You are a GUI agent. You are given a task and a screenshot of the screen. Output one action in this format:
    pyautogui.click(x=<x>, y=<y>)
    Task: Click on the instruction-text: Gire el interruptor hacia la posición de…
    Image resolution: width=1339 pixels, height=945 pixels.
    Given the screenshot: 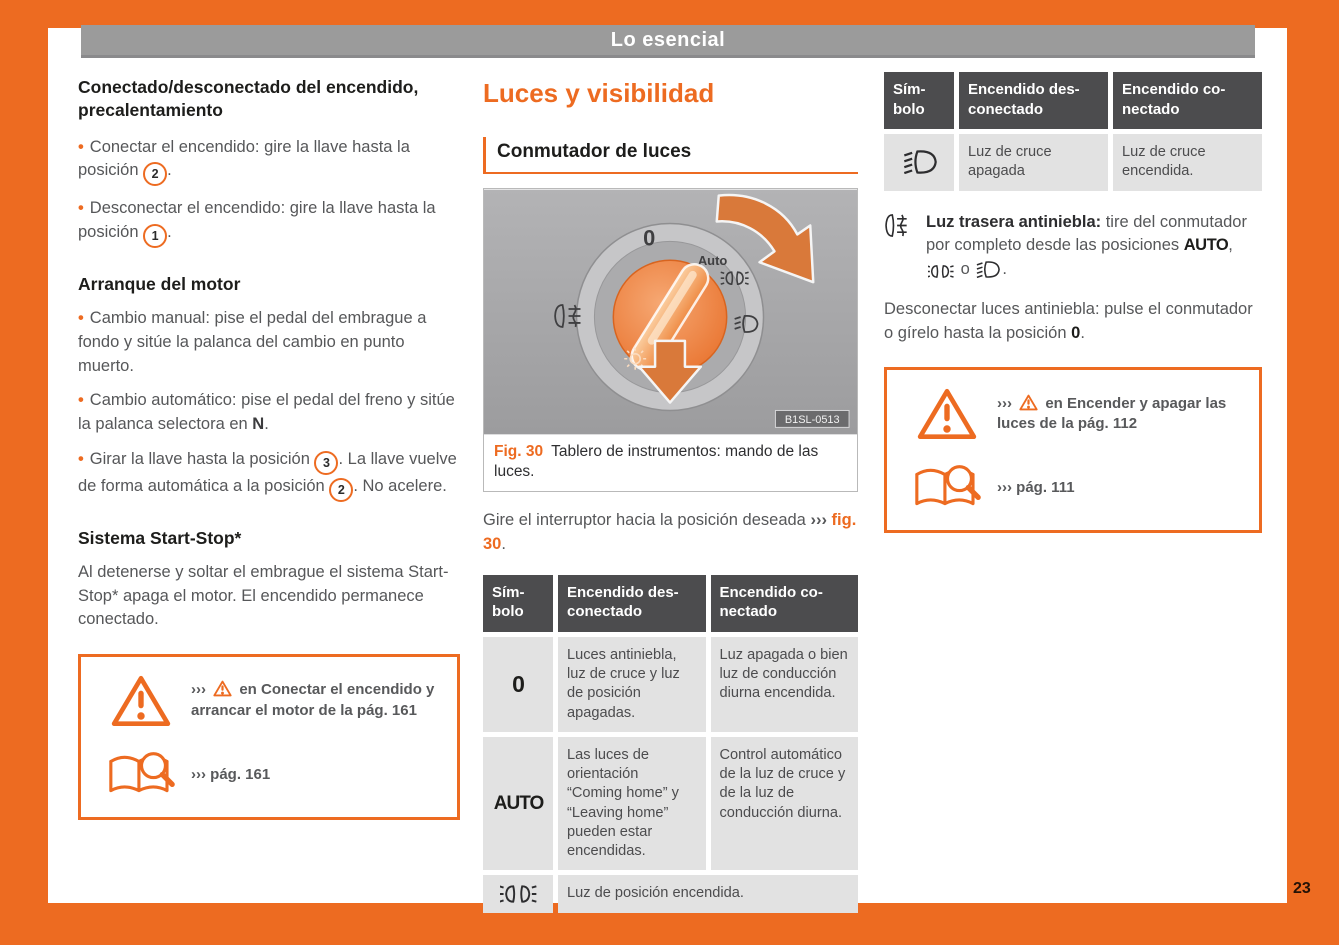 What is the action you would take?
    pyautogui.click(x=647, y=520)
    